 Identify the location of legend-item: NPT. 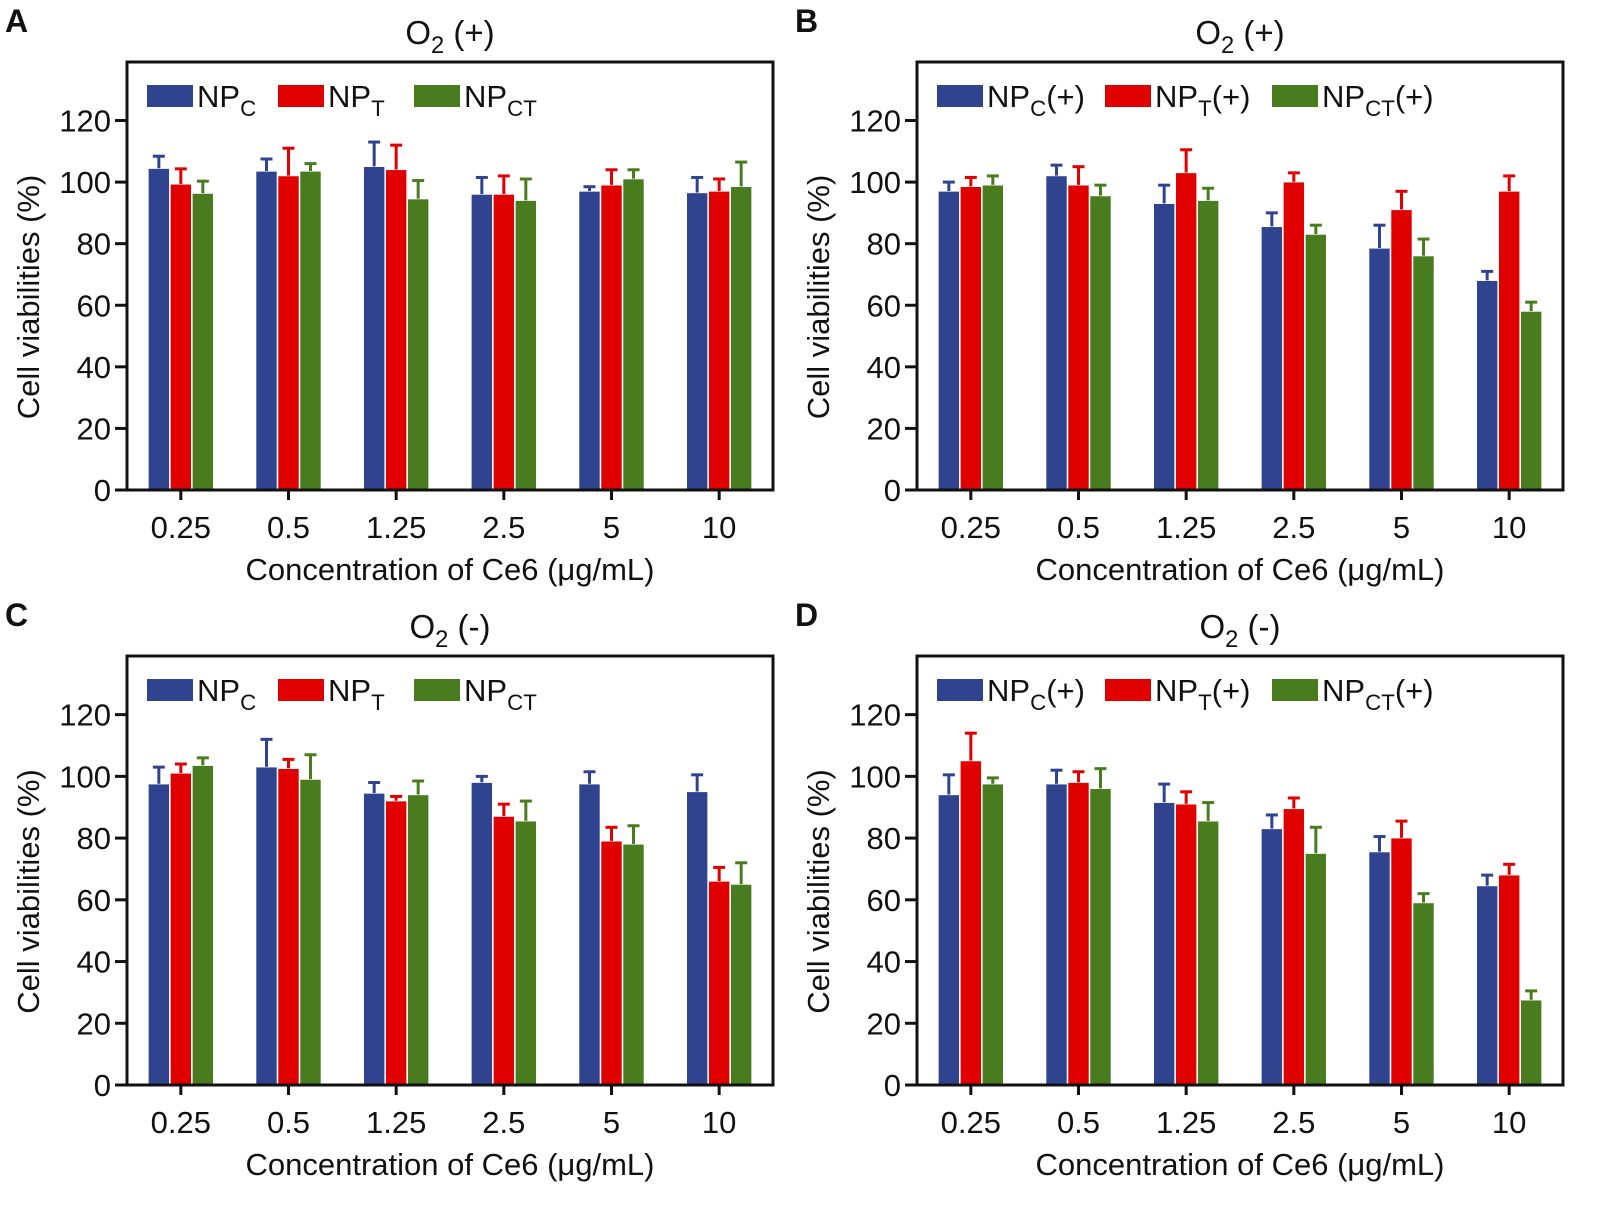
(331, 694).